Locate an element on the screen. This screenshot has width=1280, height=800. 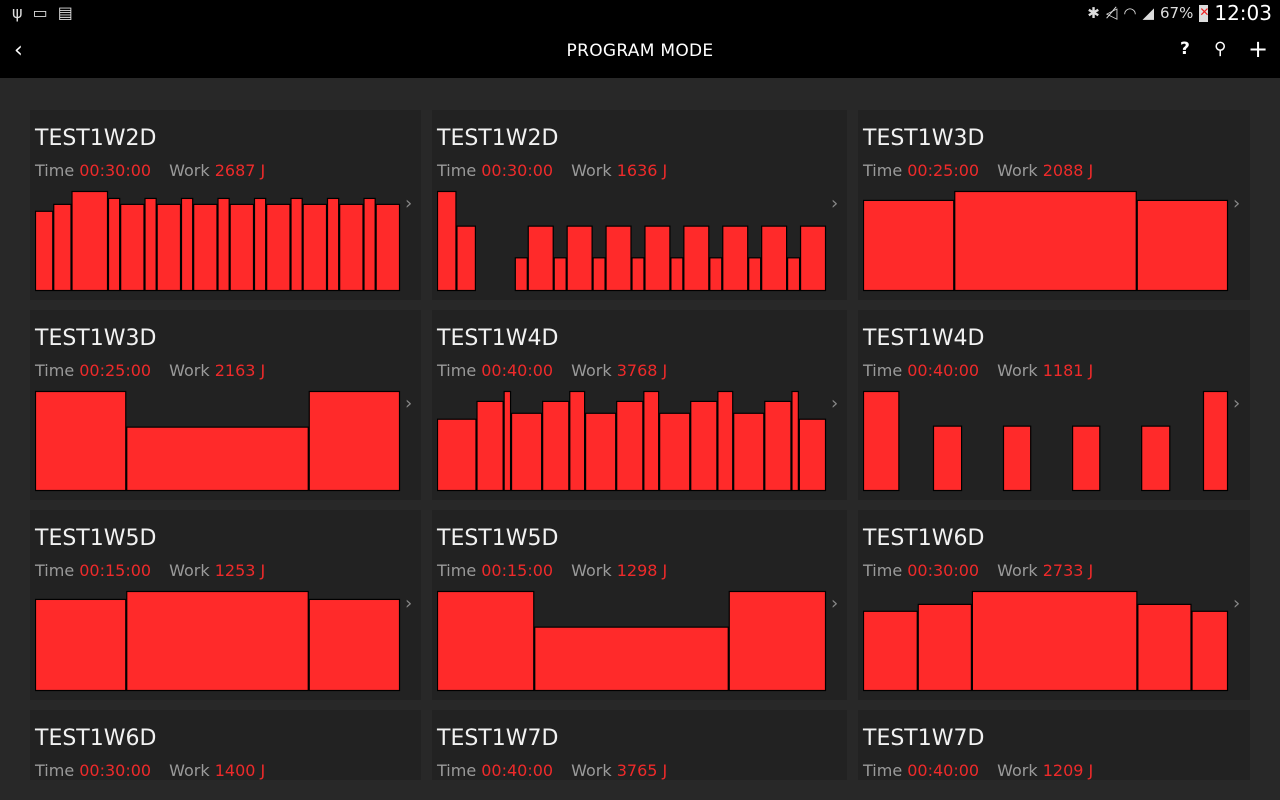
program-meta: Time 00:40:00 Work 1209 J is located at coordinates (978, 770).